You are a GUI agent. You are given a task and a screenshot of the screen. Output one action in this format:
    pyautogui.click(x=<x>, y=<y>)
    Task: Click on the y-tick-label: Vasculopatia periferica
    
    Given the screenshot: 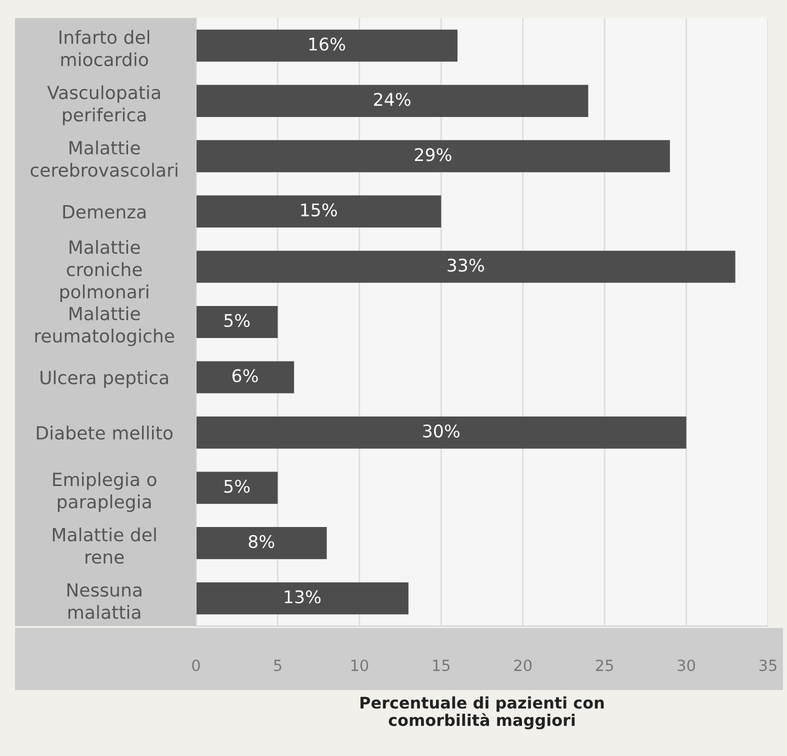 What is the action you would take?
    pyautogui.click(x=103, y=105)
    